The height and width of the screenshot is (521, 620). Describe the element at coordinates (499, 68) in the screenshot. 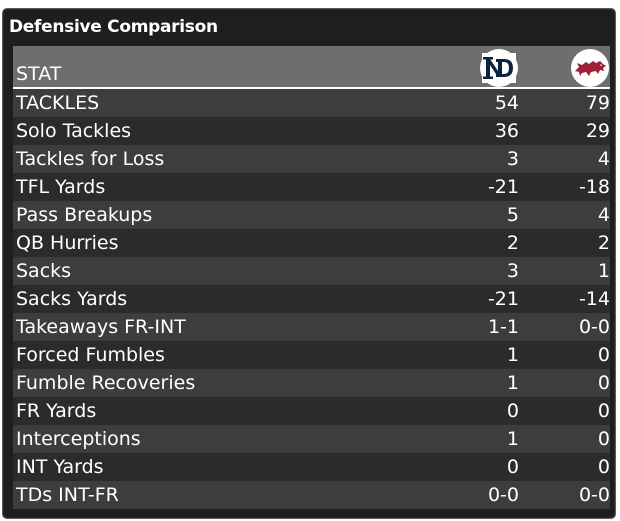

I see `notre-dame-logo-icon` at that location.